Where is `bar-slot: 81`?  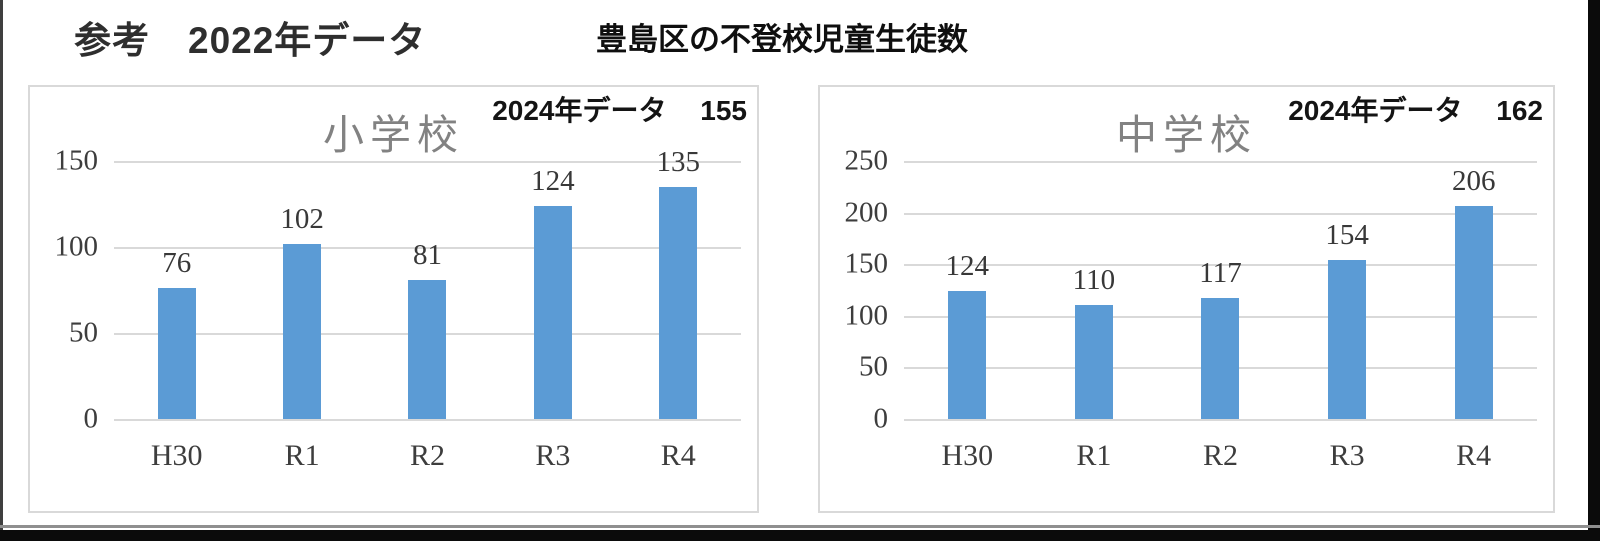
bar-slot: 81 is located at coordinates (427, 290).